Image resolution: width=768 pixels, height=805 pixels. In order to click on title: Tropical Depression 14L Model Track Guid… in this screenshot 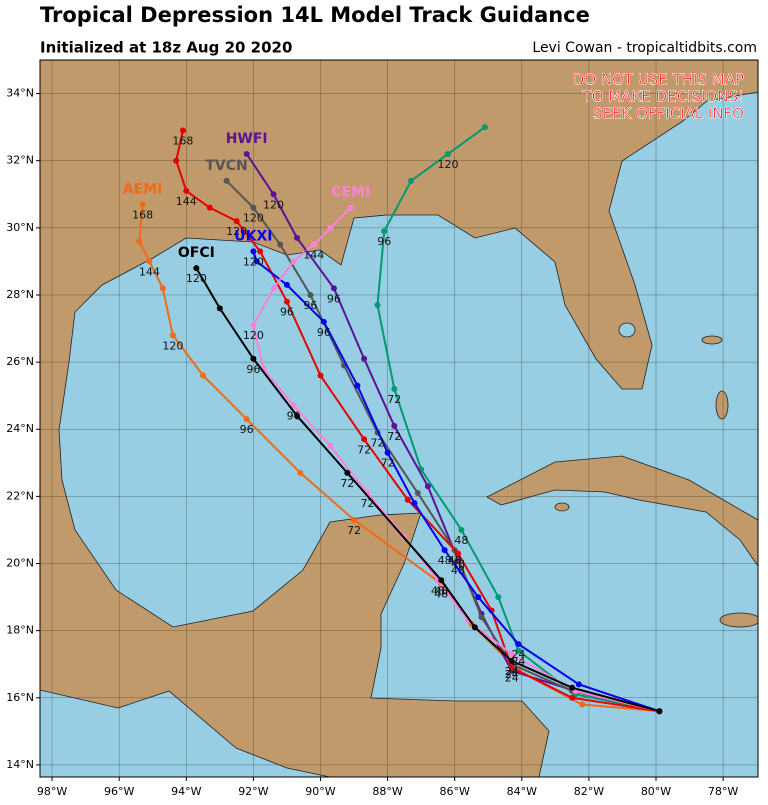, I will do `click(315, 15)`.